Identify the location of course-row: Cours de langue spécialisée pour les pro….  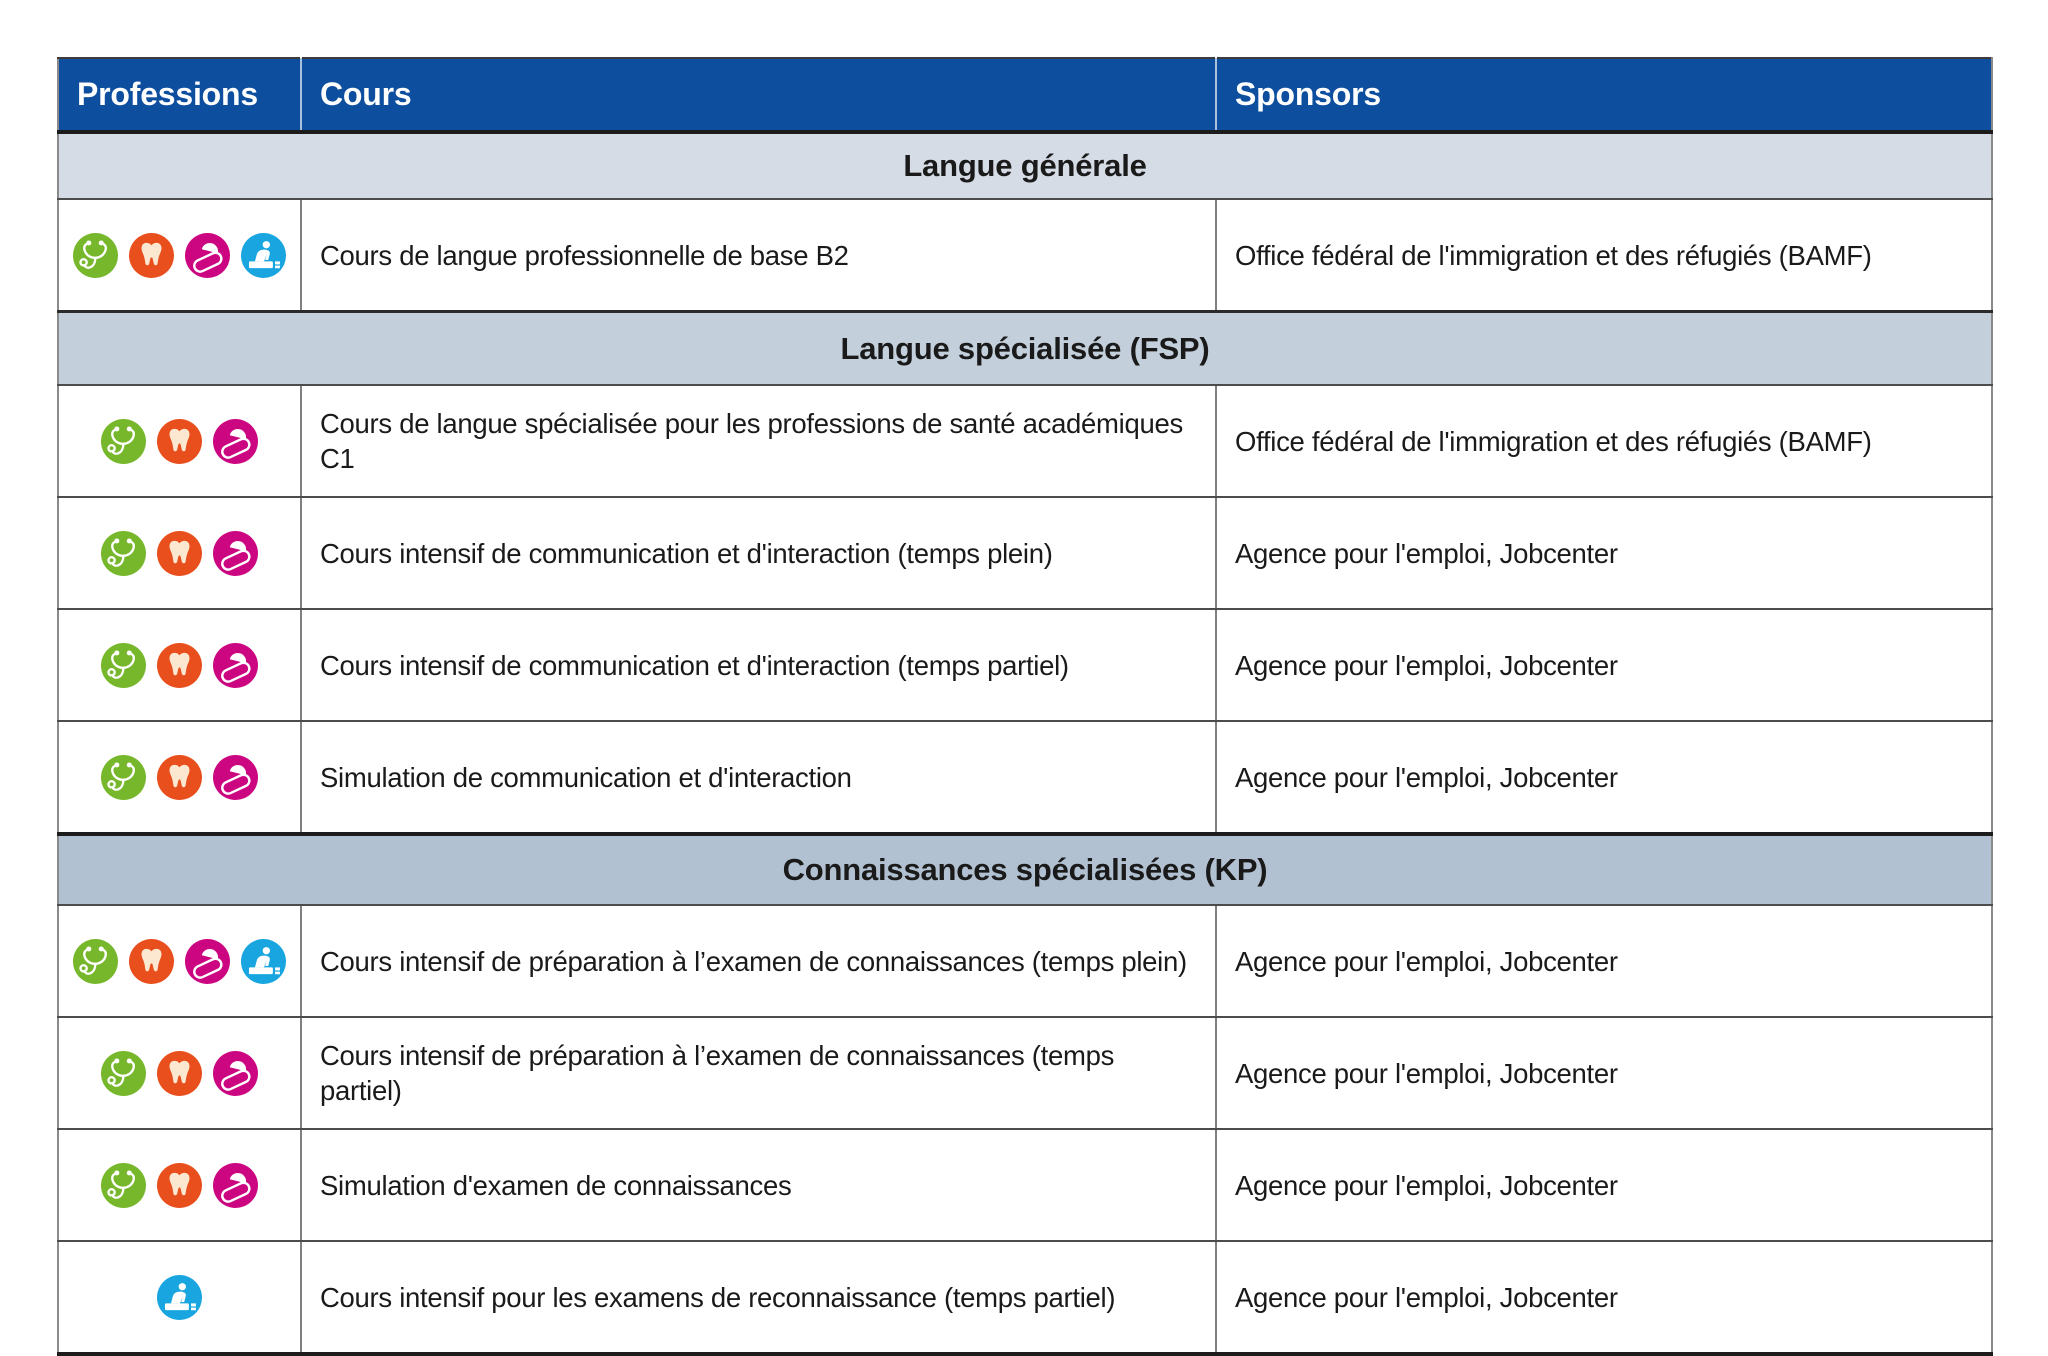
(1025, 441).